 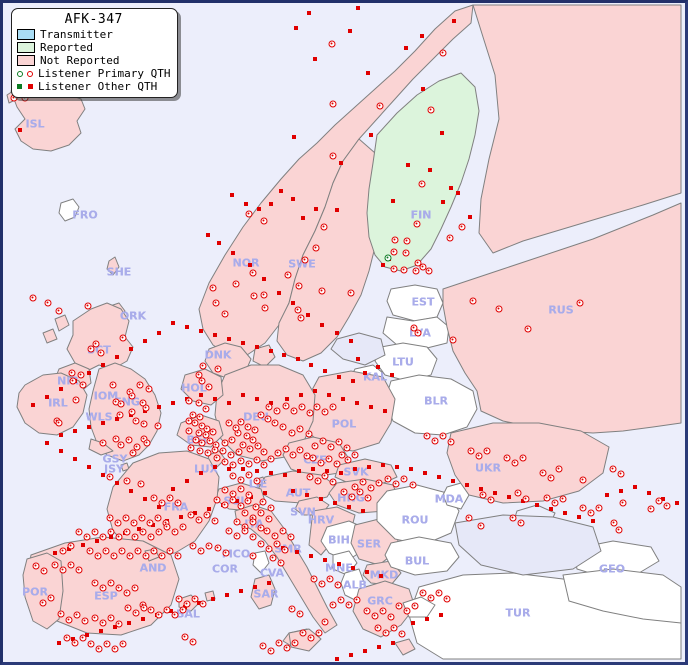 I want to click on red-circle-icon, so click(x=30, y=73).